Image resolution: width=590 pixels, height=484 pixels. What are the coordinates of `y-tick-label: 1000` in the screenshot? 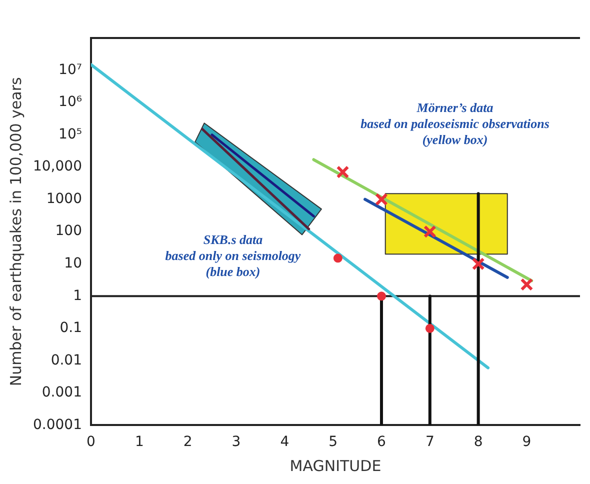 It's located at (64, 198).